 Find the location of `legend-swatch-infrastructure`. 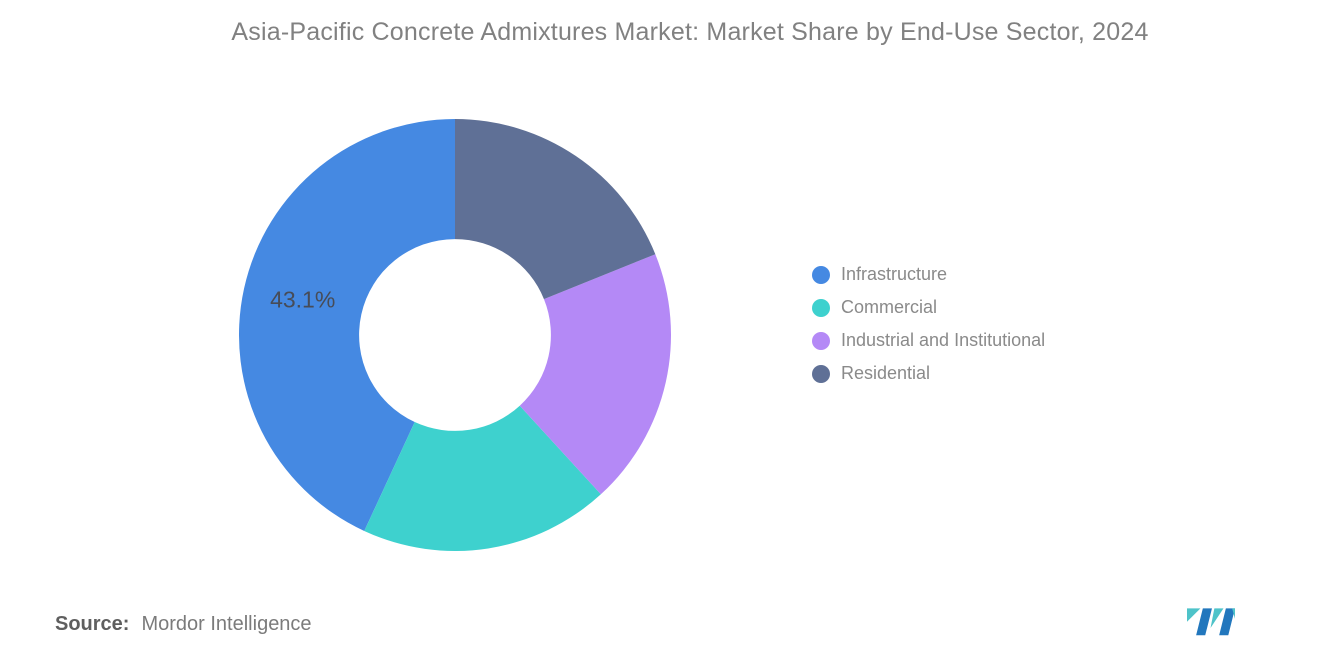

legend-swatch-infrastructure is located at coordinates (821, 274).